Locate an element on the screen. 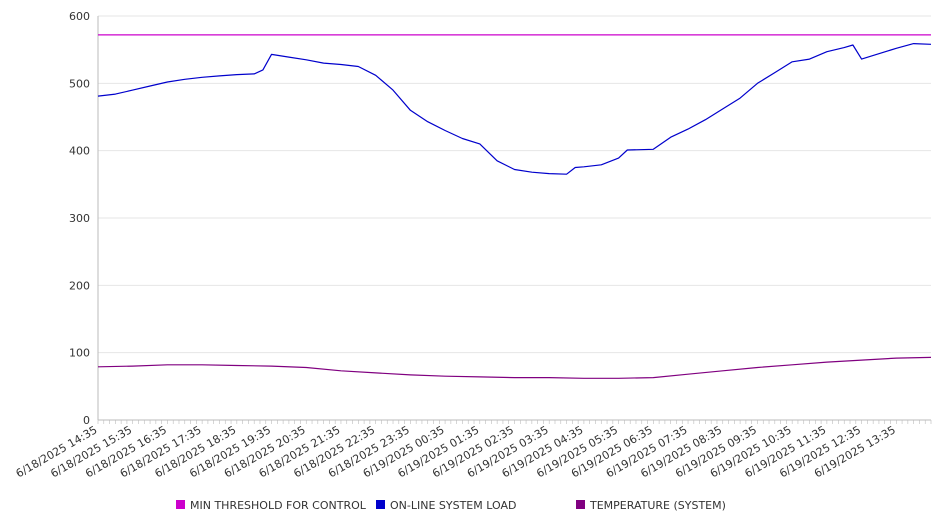 This screenshot has height=526, width=946. y-tick-label: 600 is located at coordinates (79, 16).